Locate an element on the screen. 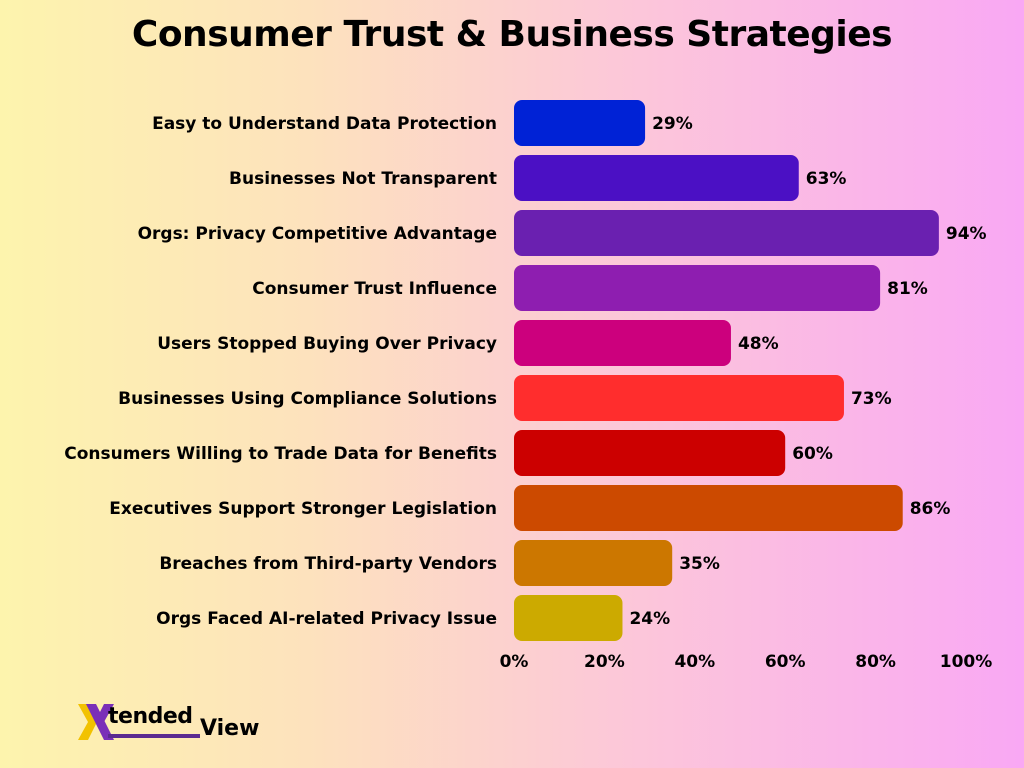 This screenshot has height=768, width=1024. value-label: 63% is located at coordinates (826, 179).